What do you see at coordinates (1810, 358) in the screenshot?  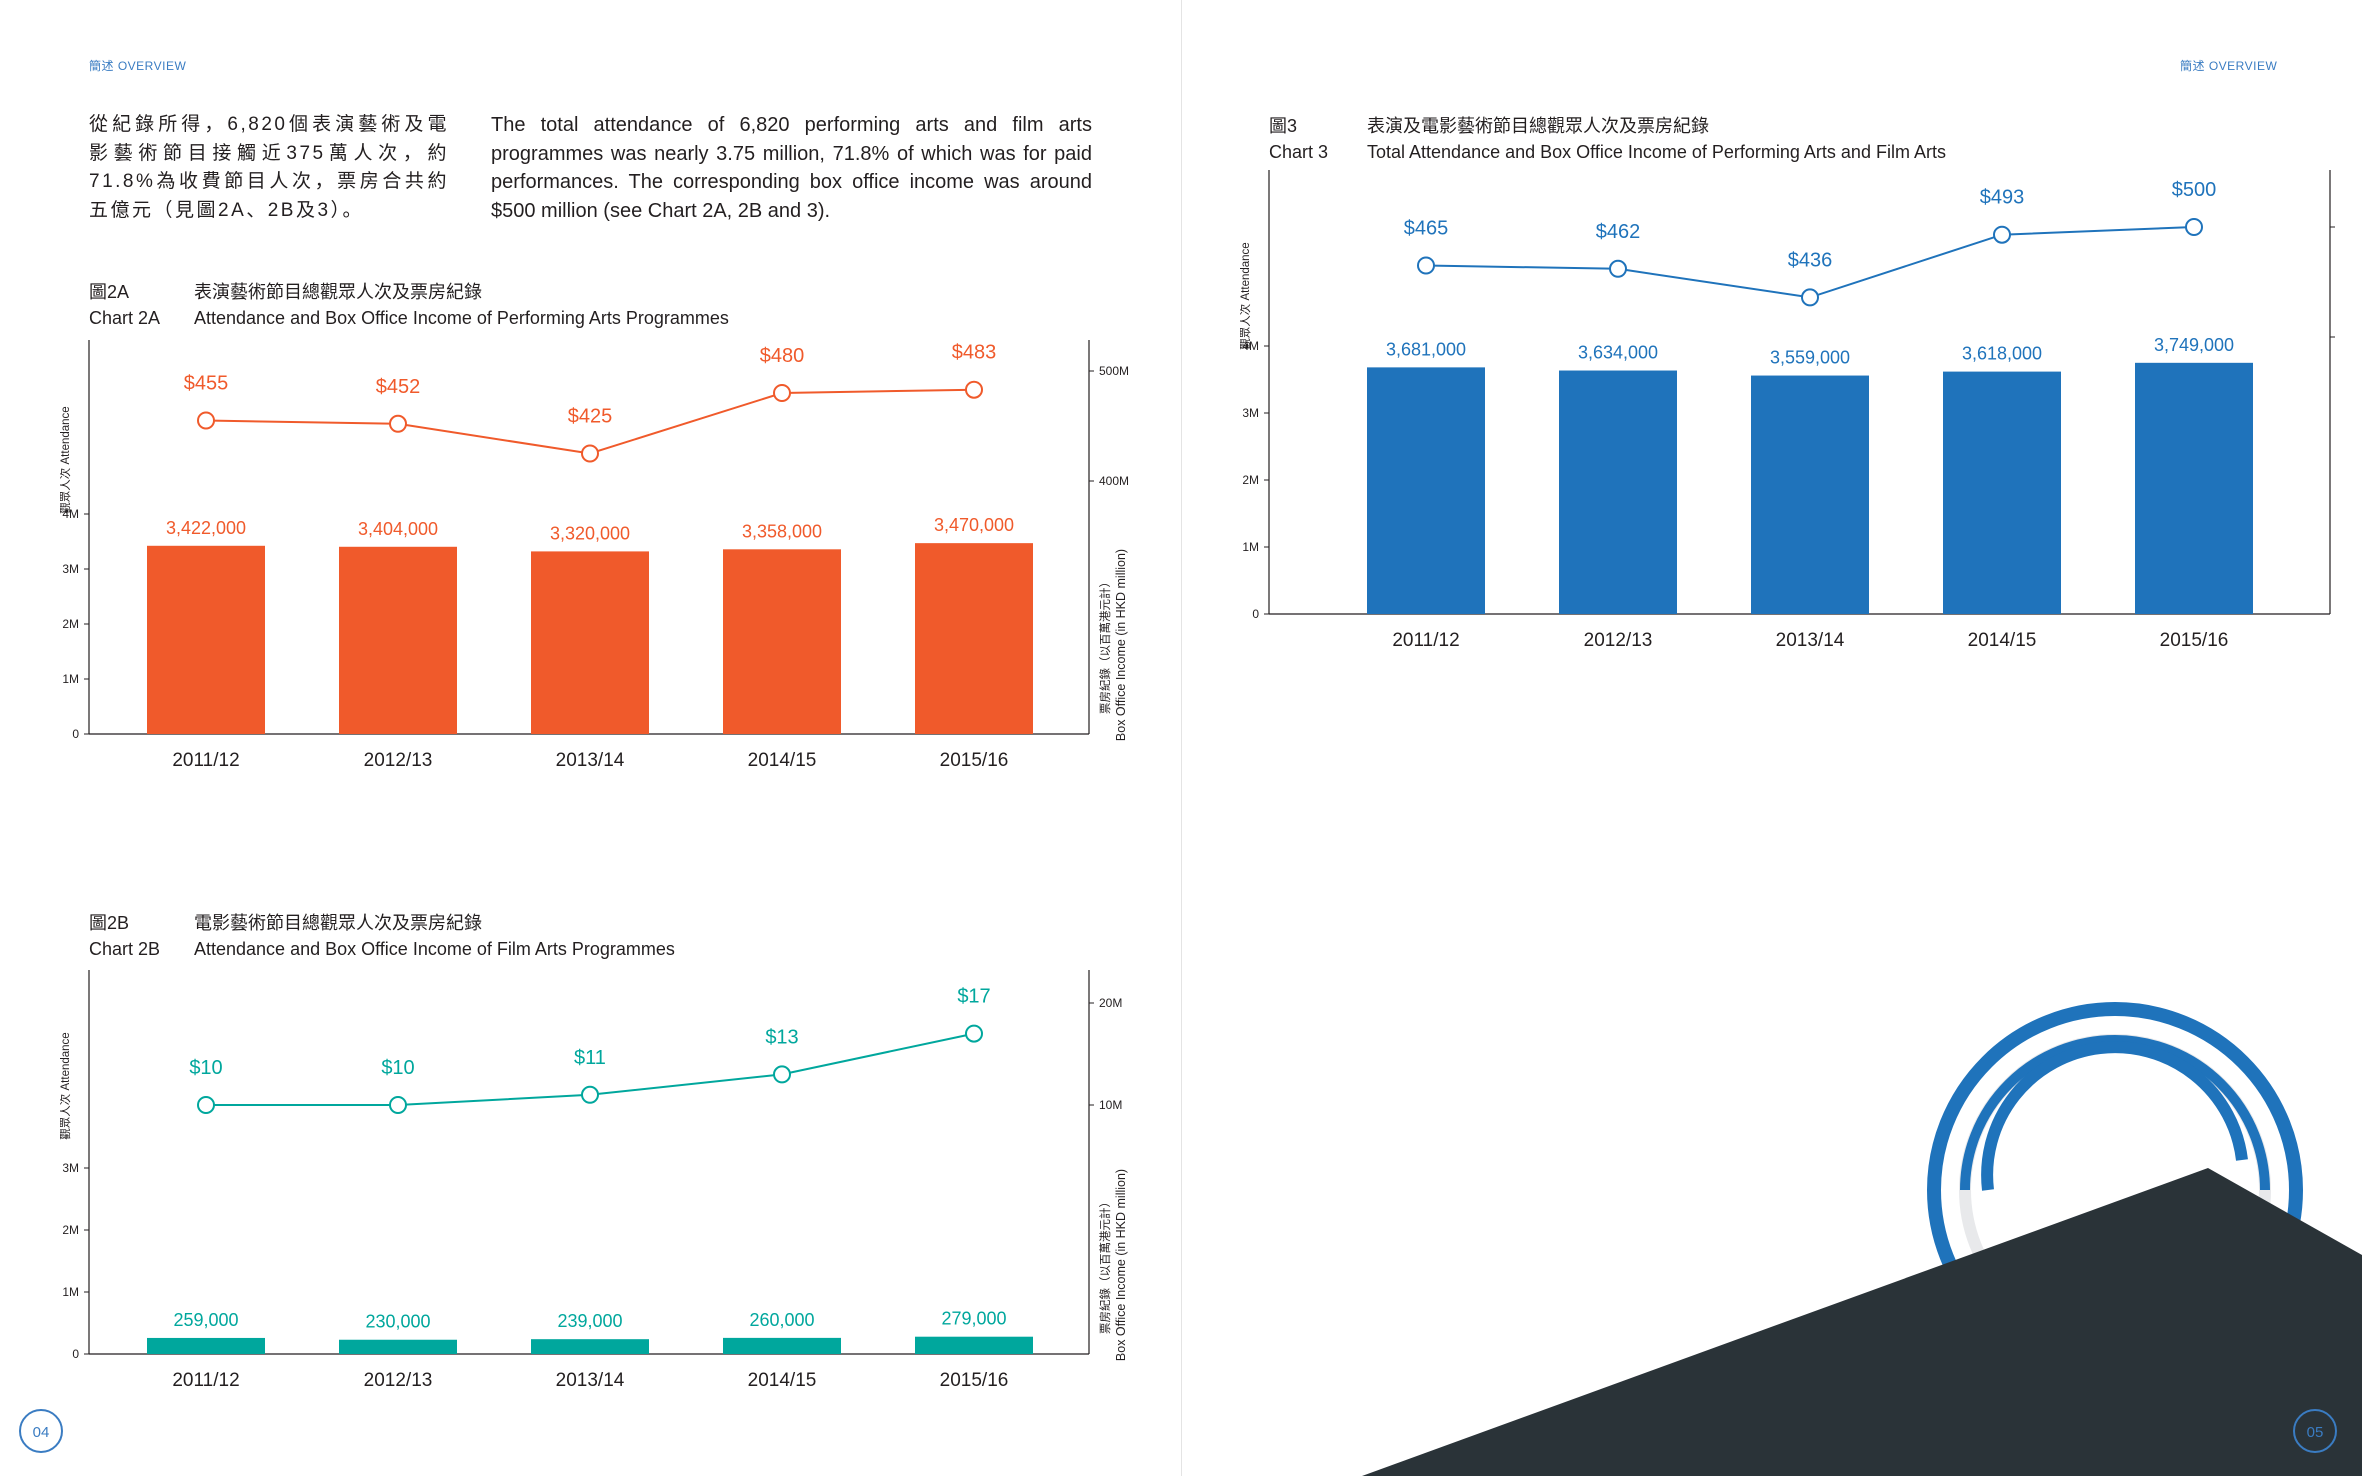 I see `bar-value-label: 3,559,000` at bounding box center [1810, 358].